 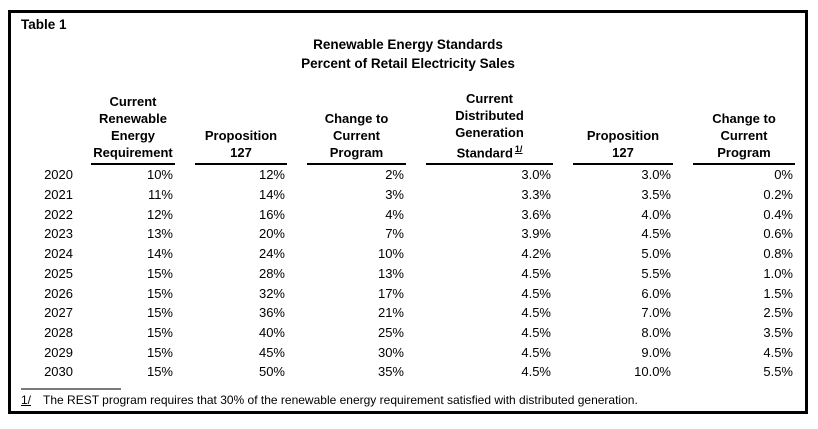 What do you see at coordinates (271, 273) in the screenshot?
I see `value-cell: 28%` at bounding box center [271, 273].